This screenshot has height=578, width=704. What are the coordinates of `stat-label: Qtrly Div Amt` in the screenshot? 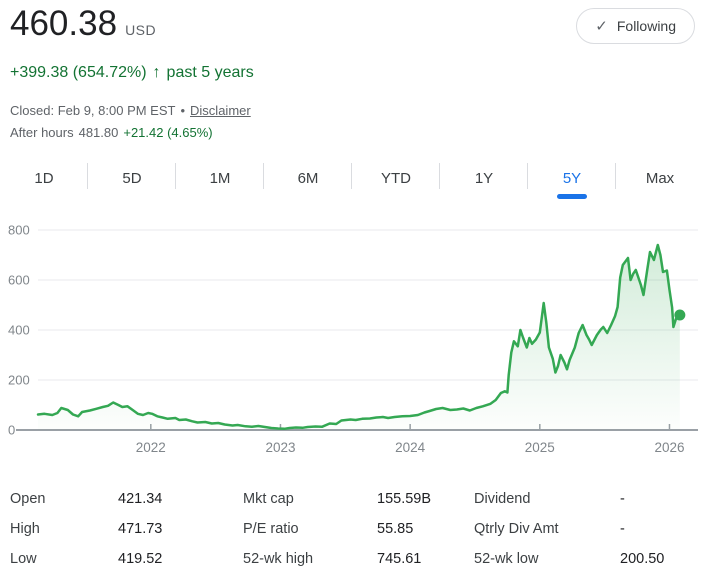 It's located at (516, 529).